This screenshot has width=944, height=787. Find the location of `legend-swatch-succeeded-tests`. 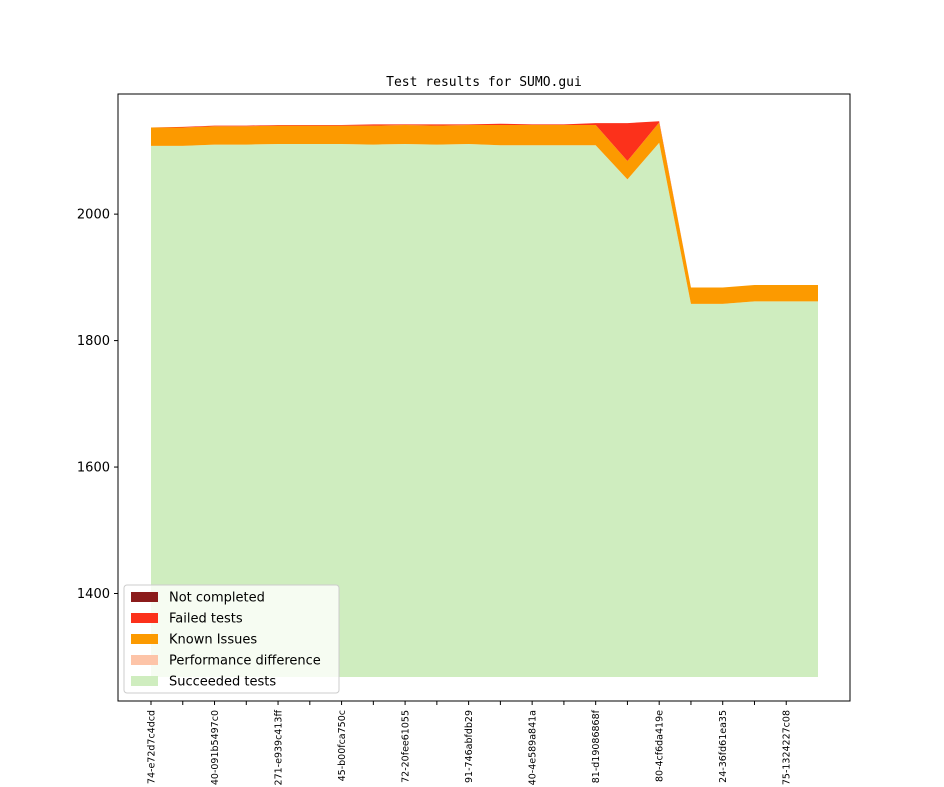

legend-swatch-succeeded-tests is located at coordinates (144, 681).